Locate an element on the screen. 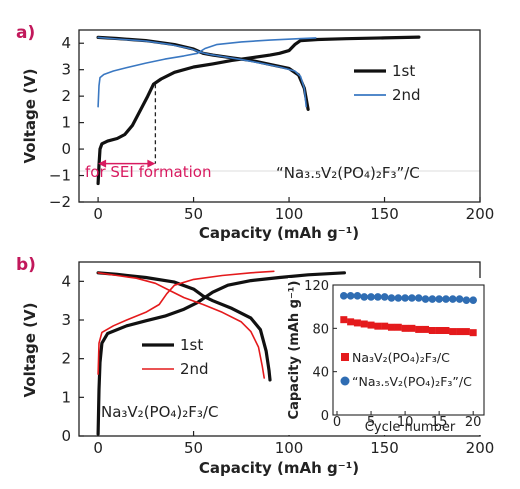 The image size is (520, 489). inset-points is located at coordinates (408, 314).